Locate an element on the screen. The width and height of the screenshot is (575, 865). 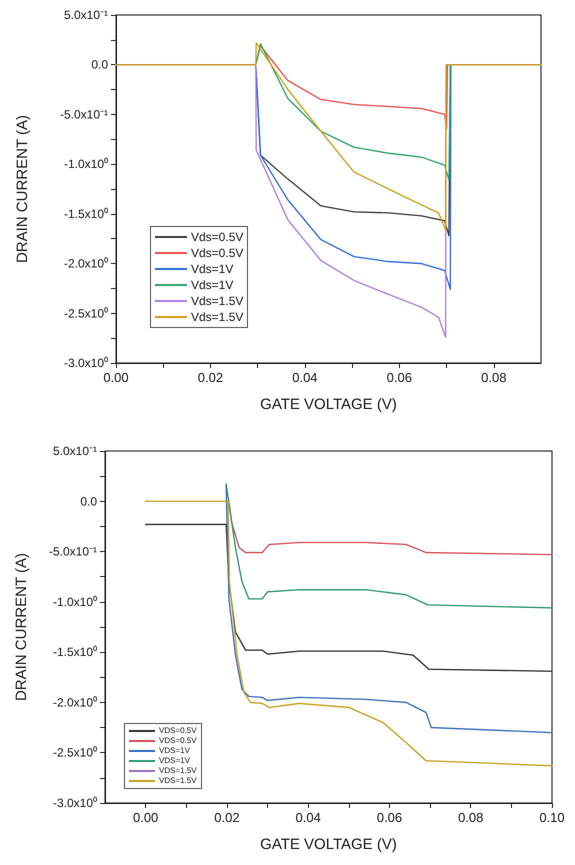
x-tick-label: 0.10 is located at coordinates (552, 817).